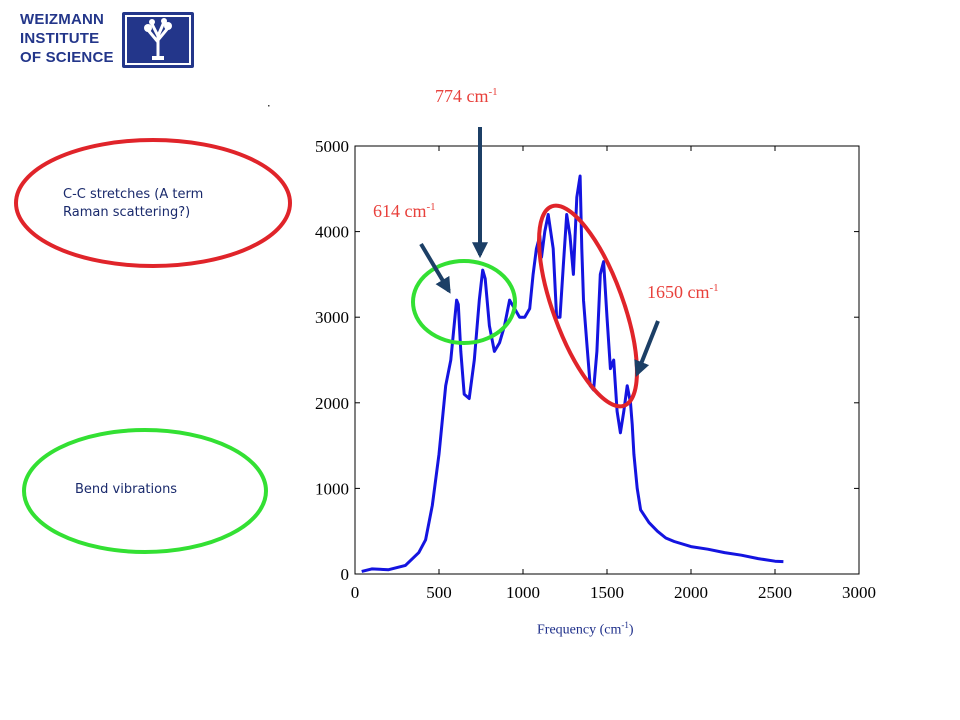 The image size is (960, 720). I want to click on logo-line: OF SCIENCE, so click(67, 57).